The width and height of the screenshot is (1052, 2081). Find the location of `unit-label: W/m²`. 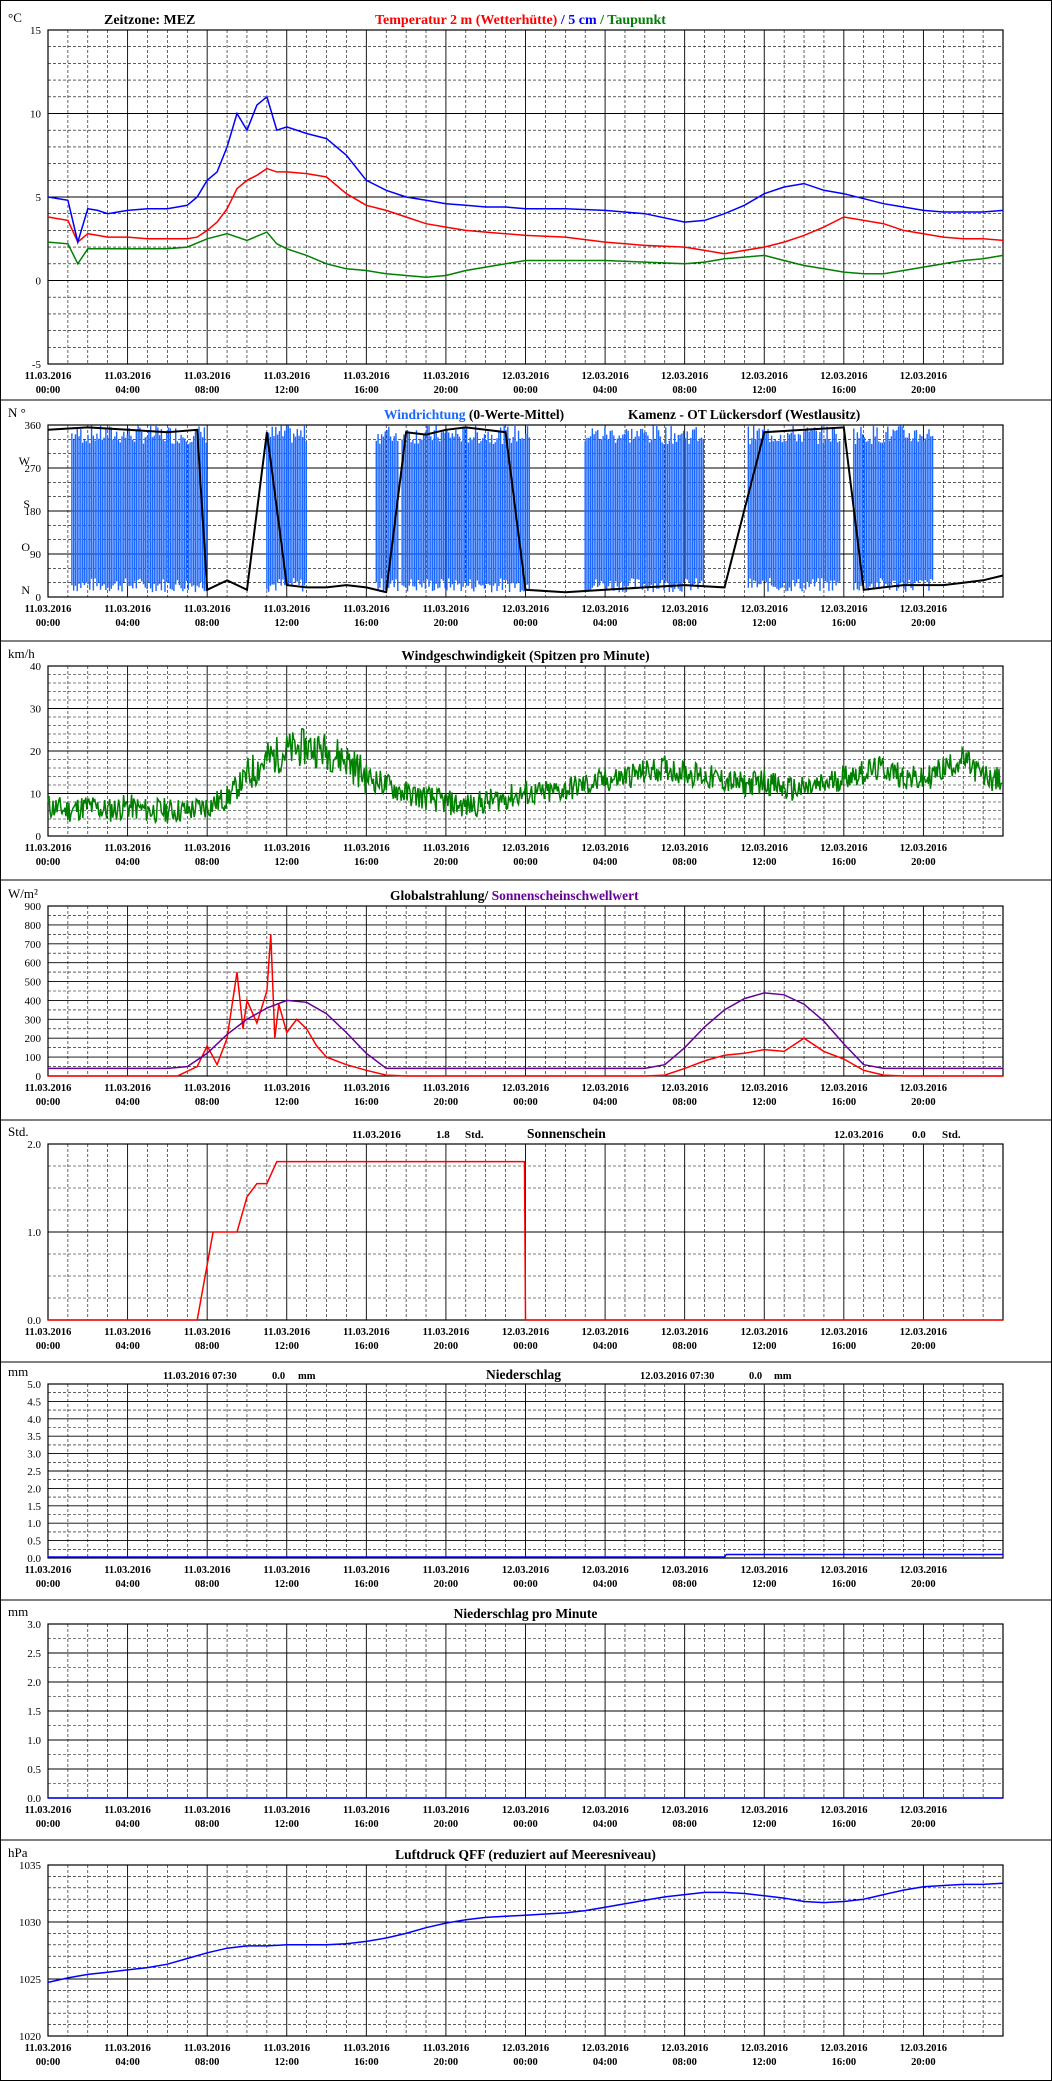

unit-label: W/m² is located at coordinates (23, 893).